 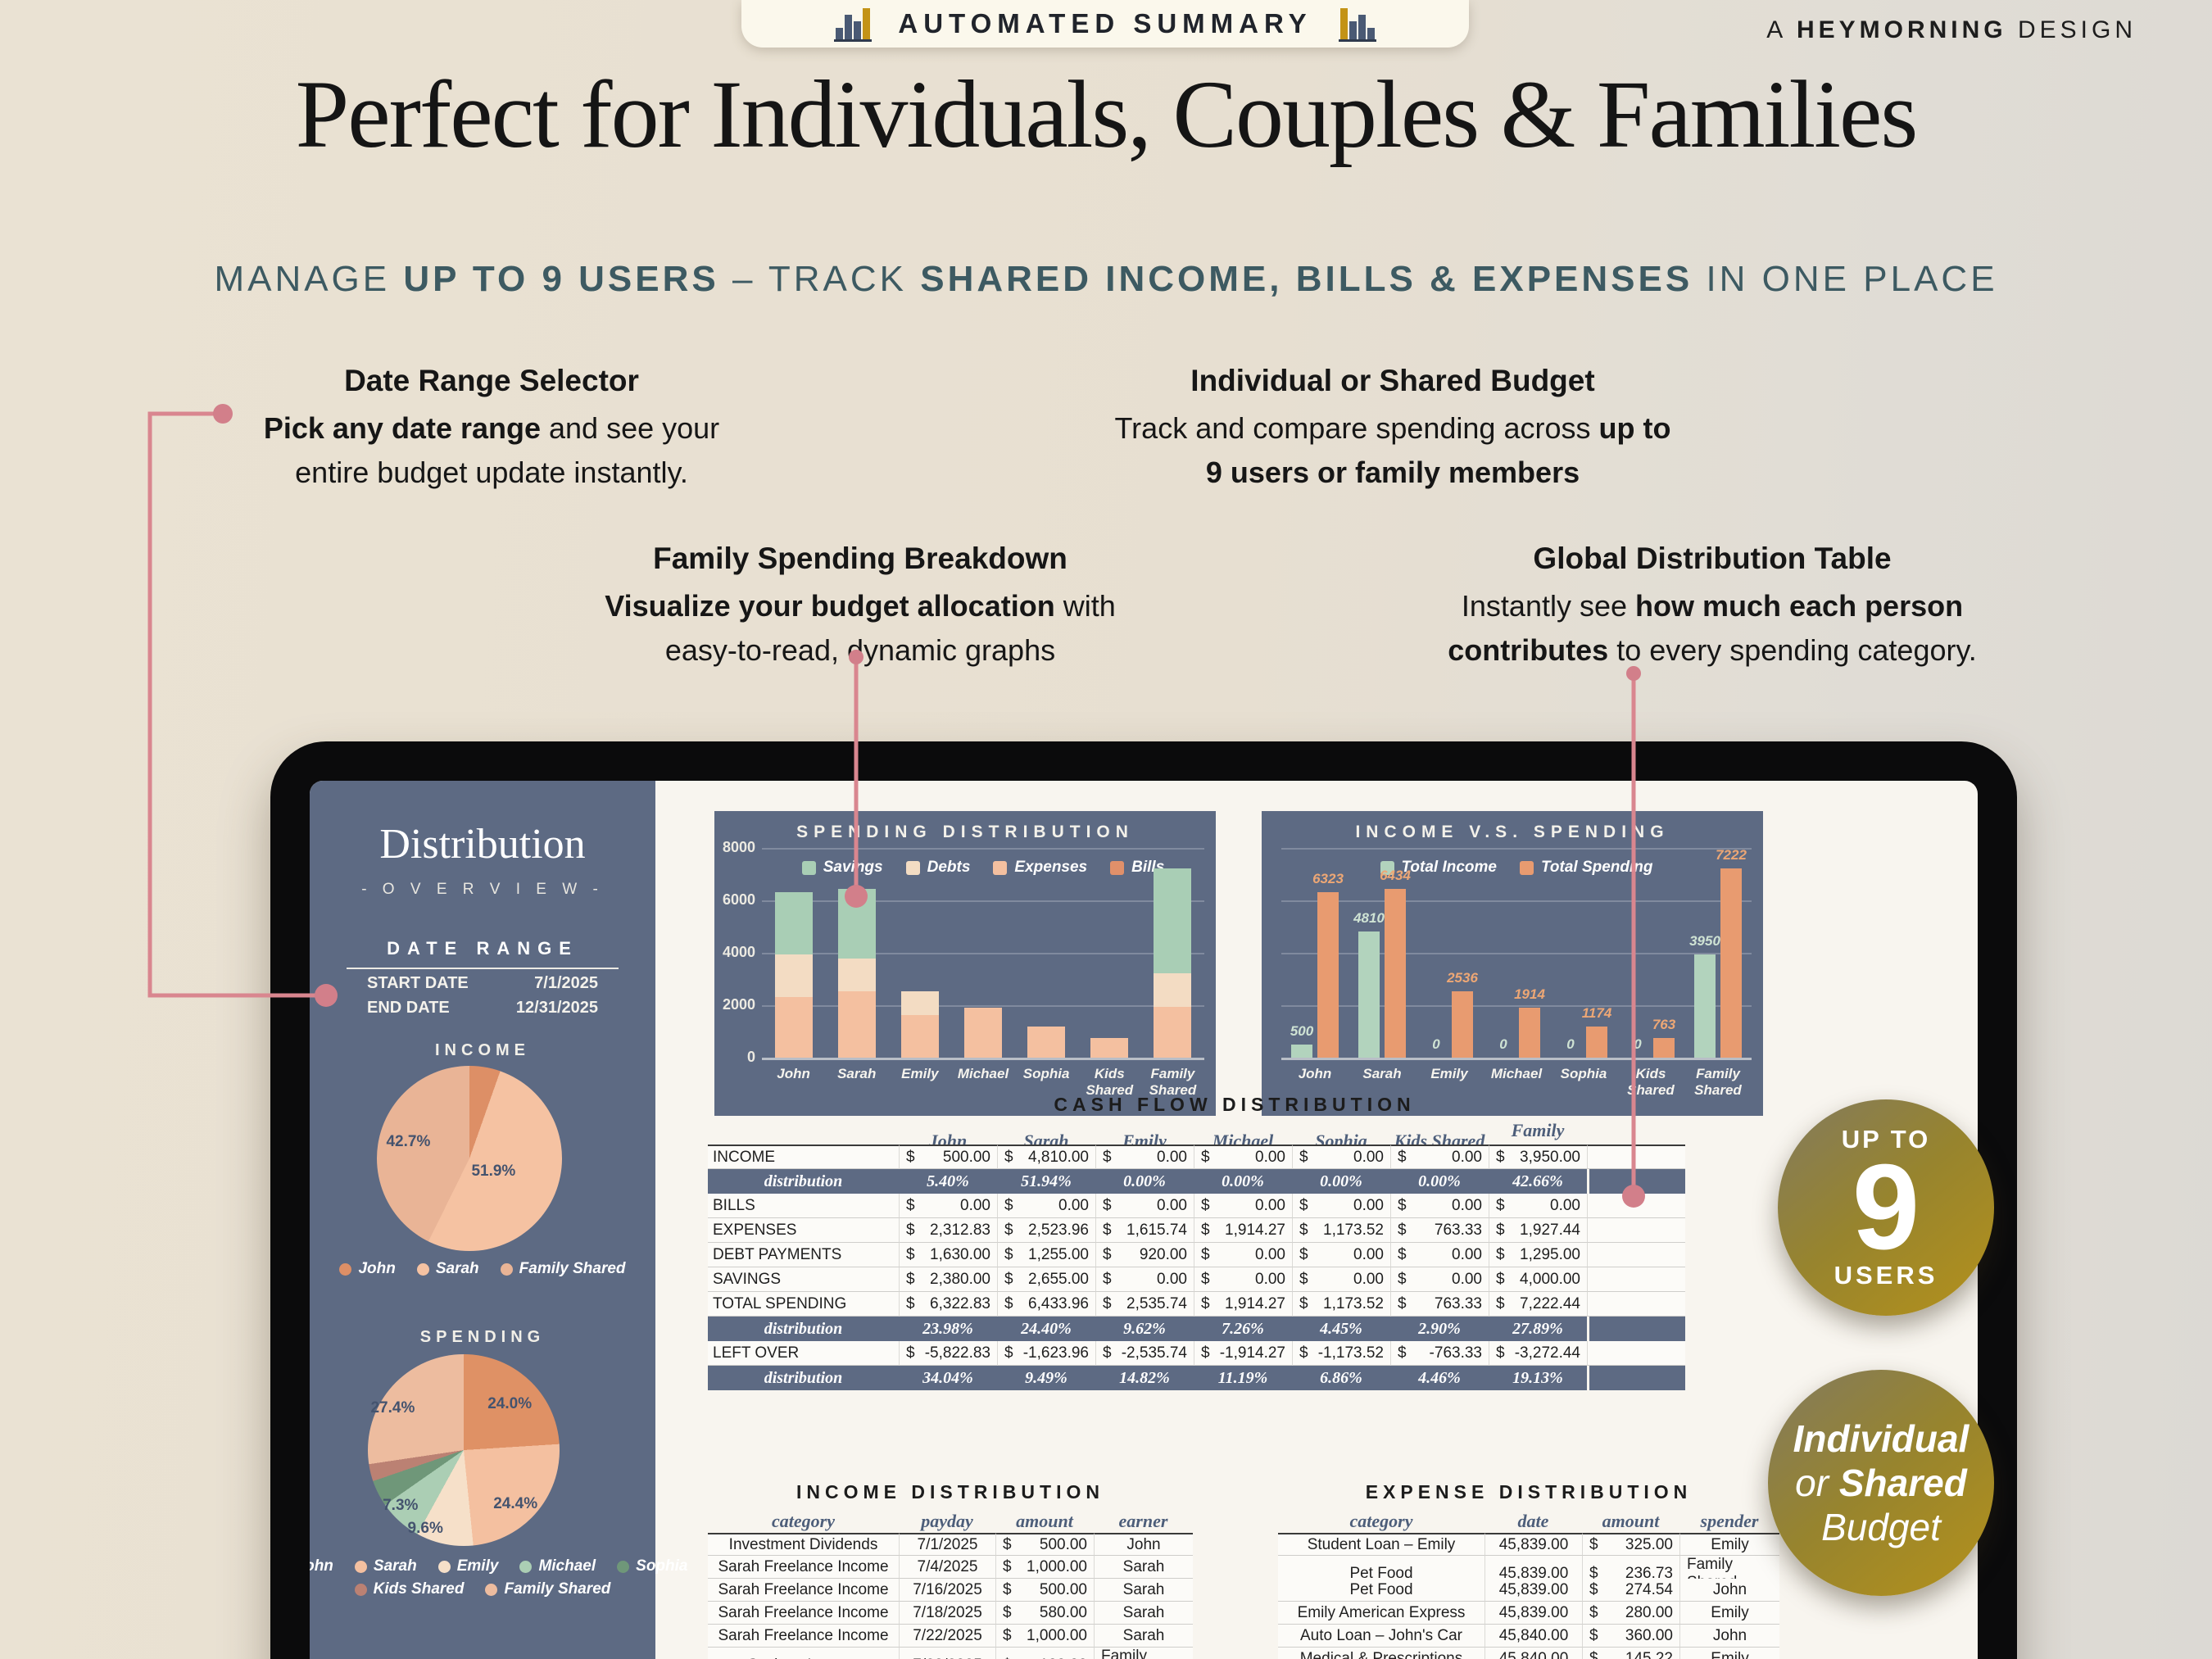 What do you see at coordinates (556, 1008) in the screenshot?
I see `end-date-value: 12/31/2025` at bounding box center [556, 1008].